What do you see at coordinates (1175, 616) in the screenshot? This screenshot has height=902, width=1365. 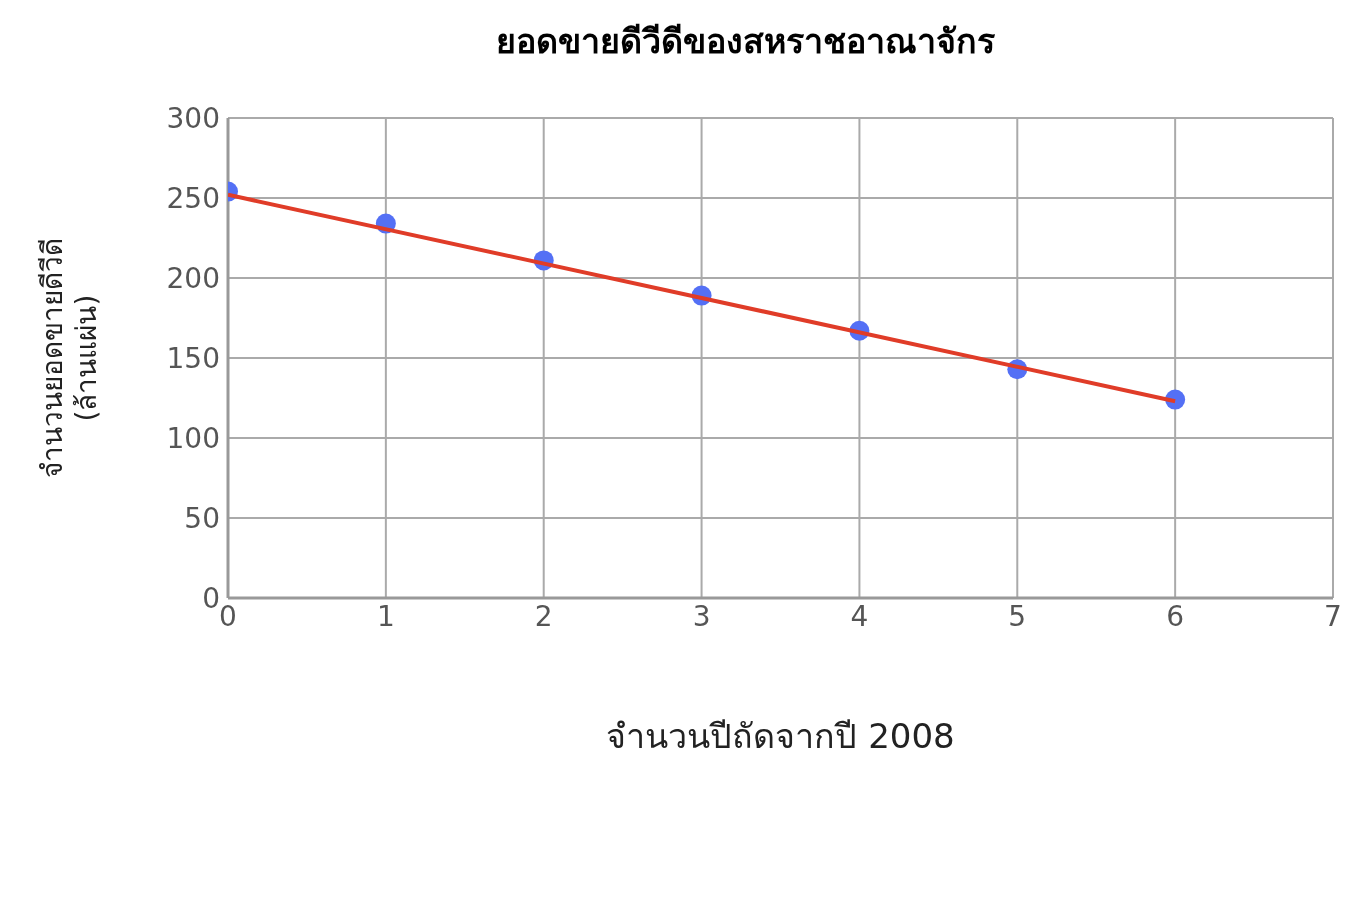 I see `x-tick-label: 6` at bounding box center [1175, 616].